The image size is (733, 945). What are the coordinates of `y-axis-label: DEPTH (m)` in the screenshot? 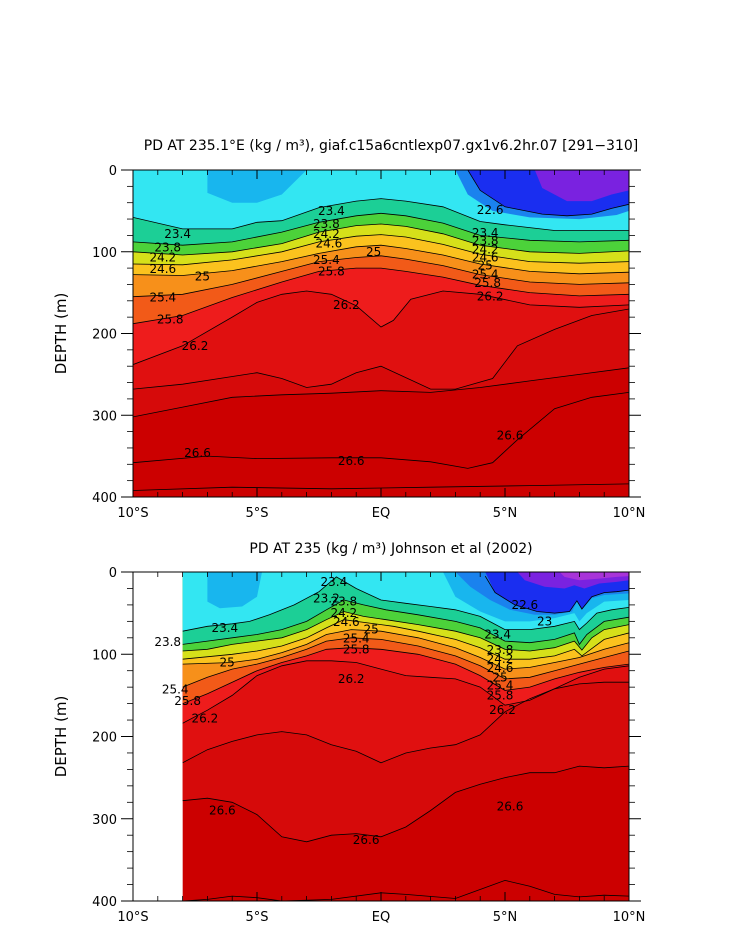 It's located at (61, 334).